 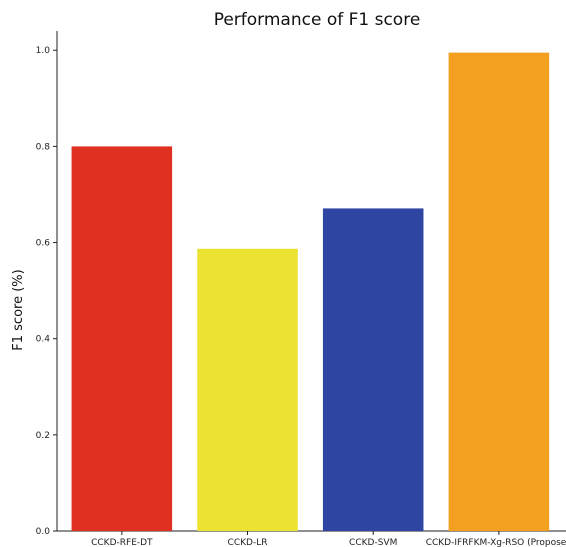 What do you see at coordinates (43, 244) in the screenshot?
I see `y-tick-label: 0.6` at bounding box center [43, 244].